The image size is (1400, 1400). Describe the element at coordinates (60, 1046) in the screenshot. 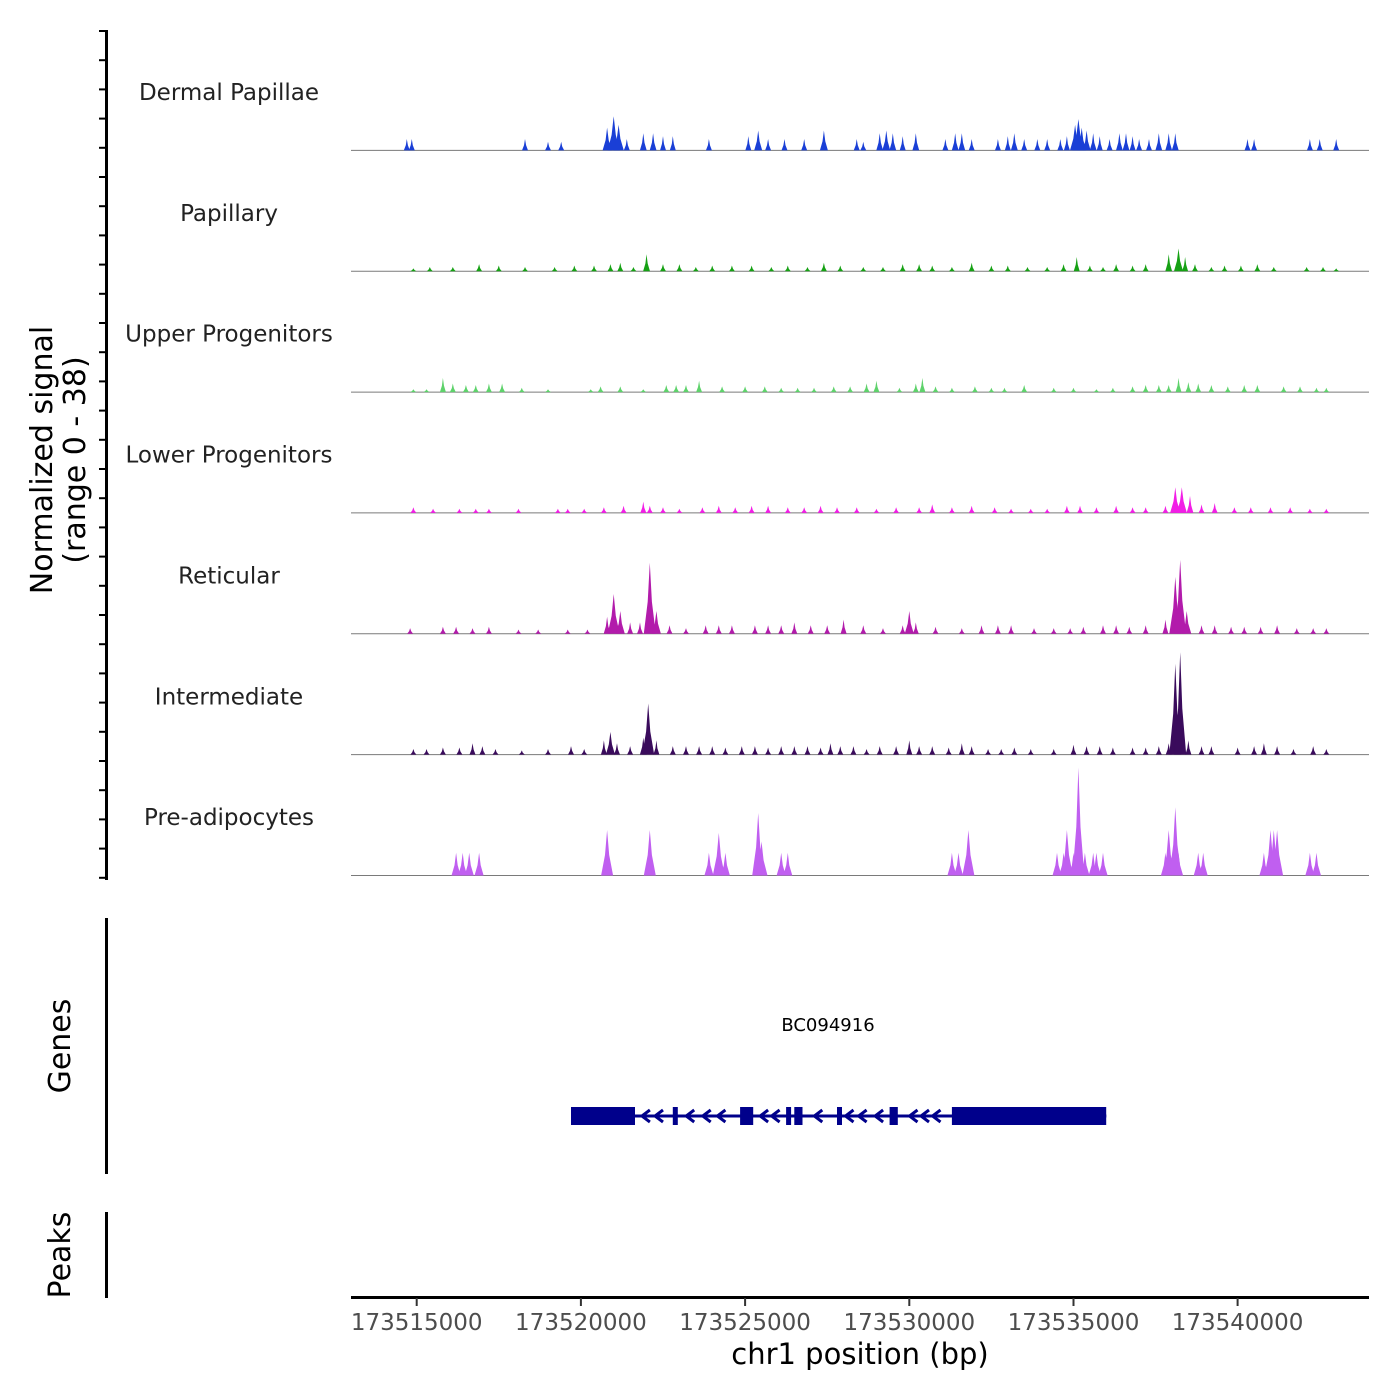

I see `genes-track-label: Genes` at that location.